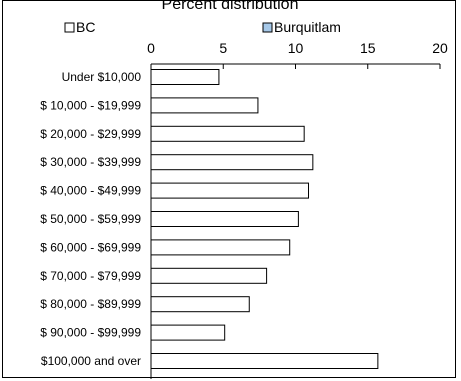 This screenshot has height=381, width=461. What do you see at coordinates (440, 48) in the screenshot?
I see `x-tick-label-4: 20` at bounding box center [440, 48].